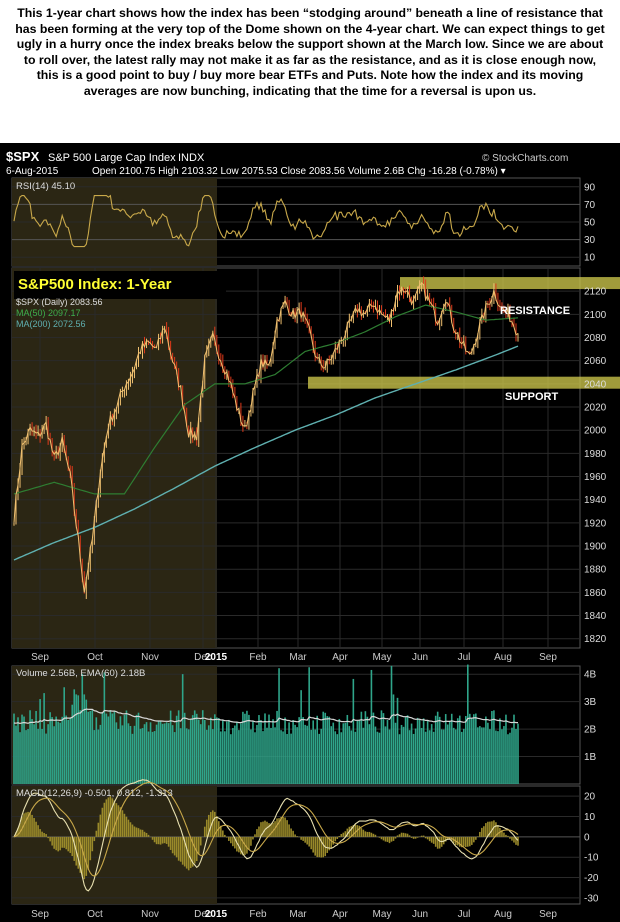 The height and width of the screenshot is (922, 620). What do you see at coordinates (595, 547) in the screenshot?
I see `price-tick-label: 1900` at bounding box center [595, 547].